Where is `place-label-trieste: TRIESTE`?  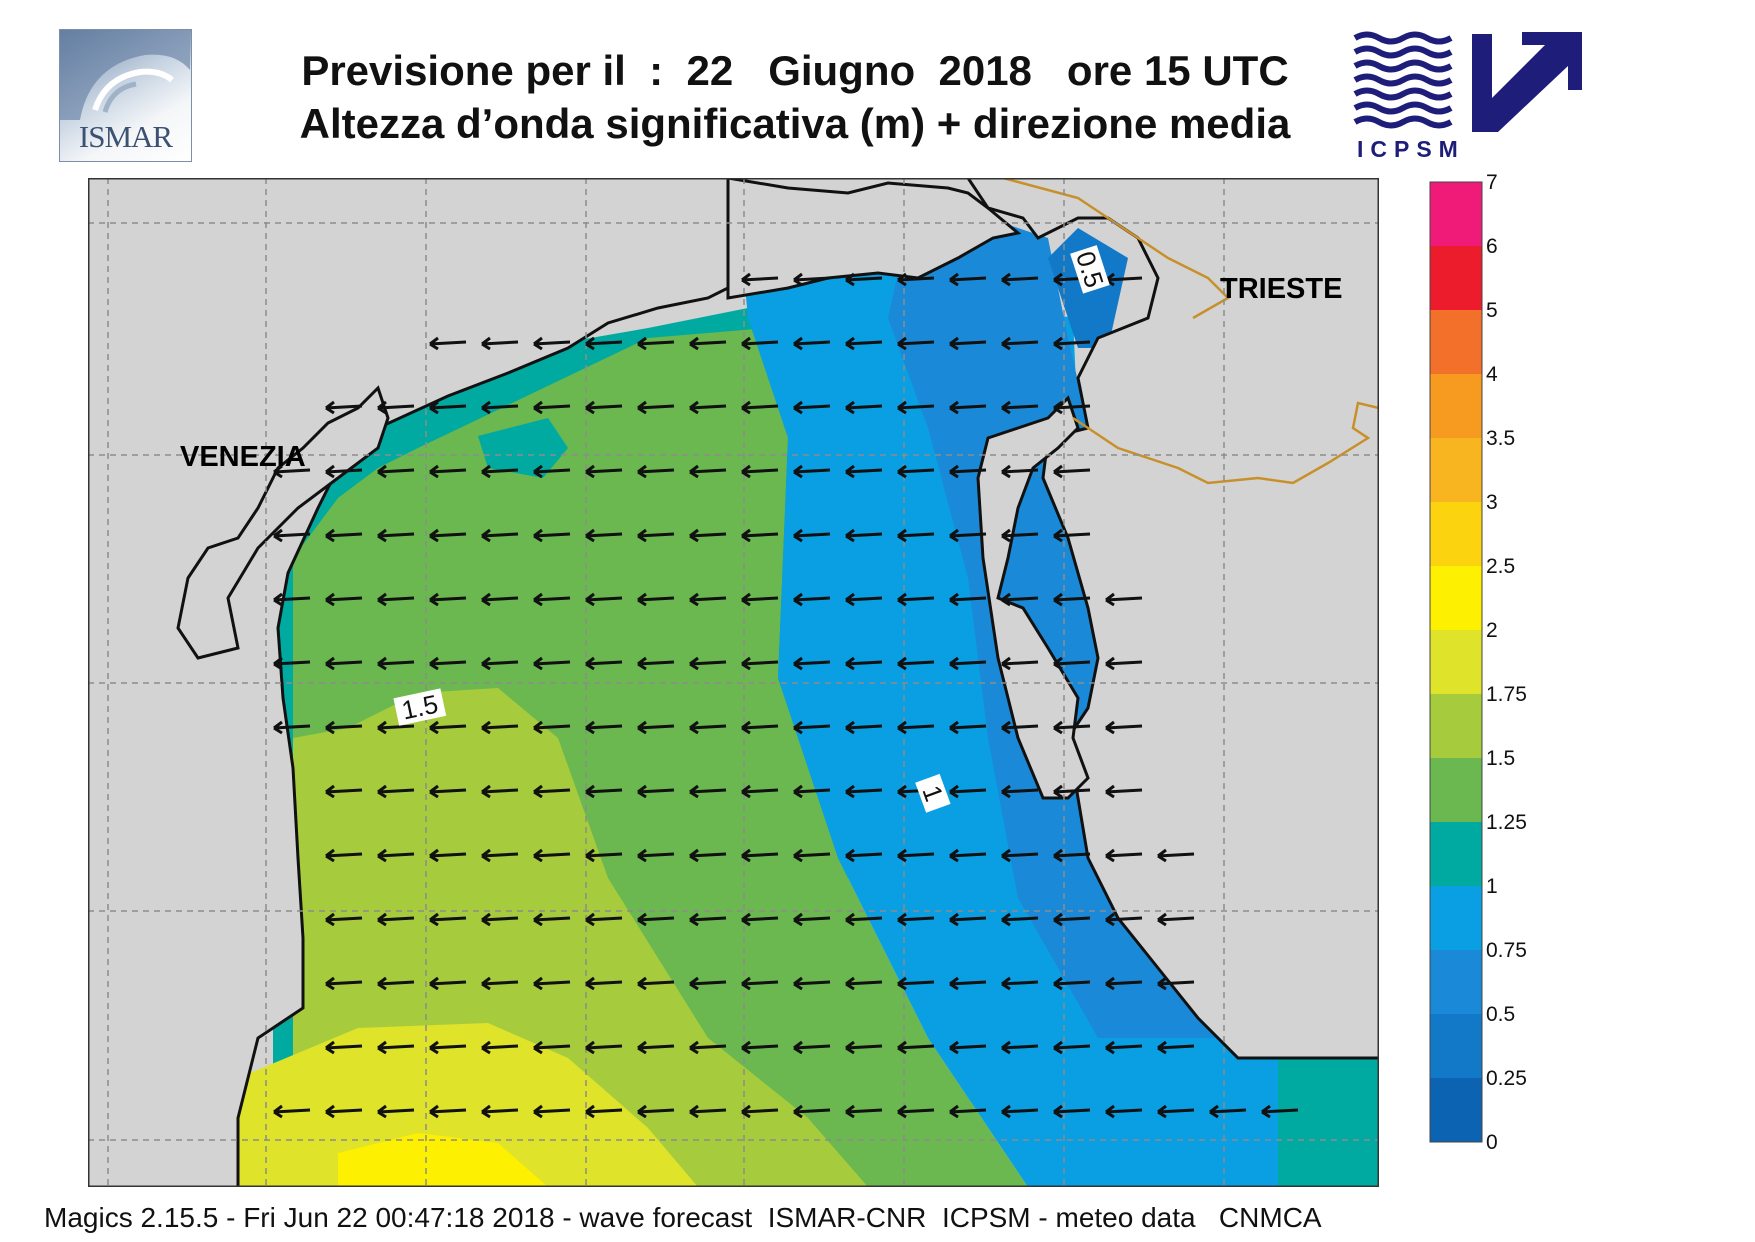
place-label-trieste: TRIESTE is located at coordinates (1281, 289).